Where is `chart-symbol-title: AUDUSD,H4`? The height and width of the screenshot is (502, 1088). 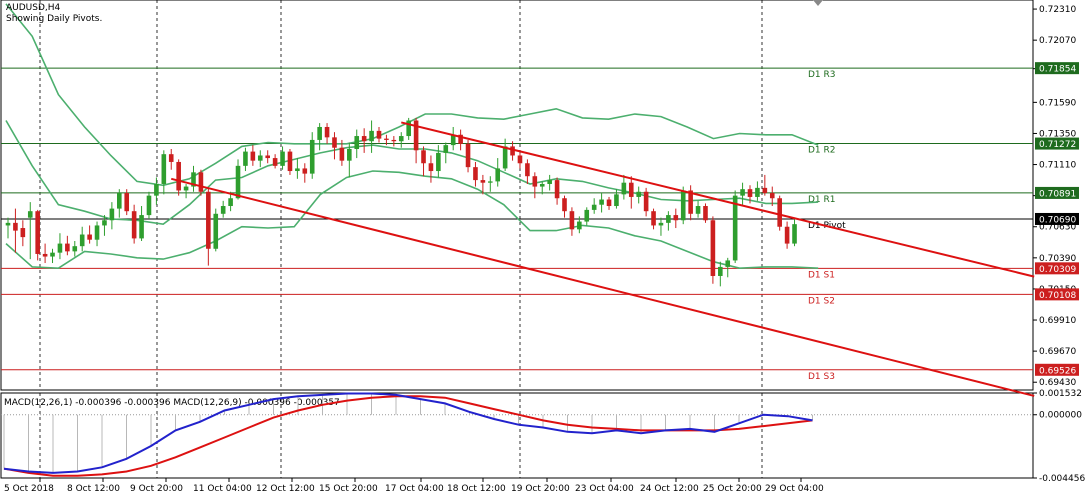 chart-symbol-title: AUDUSD,H4 is located at coordinates (33, 8).